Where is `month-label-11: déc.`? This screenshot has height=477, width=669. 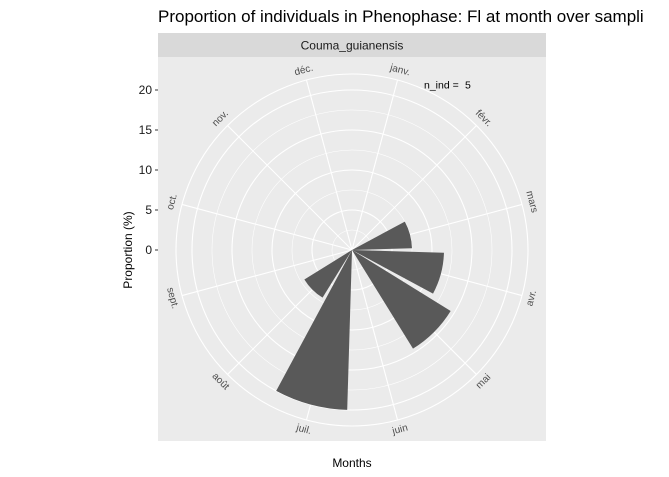
month-label-11: déc. is located at coordinates (303, 71).